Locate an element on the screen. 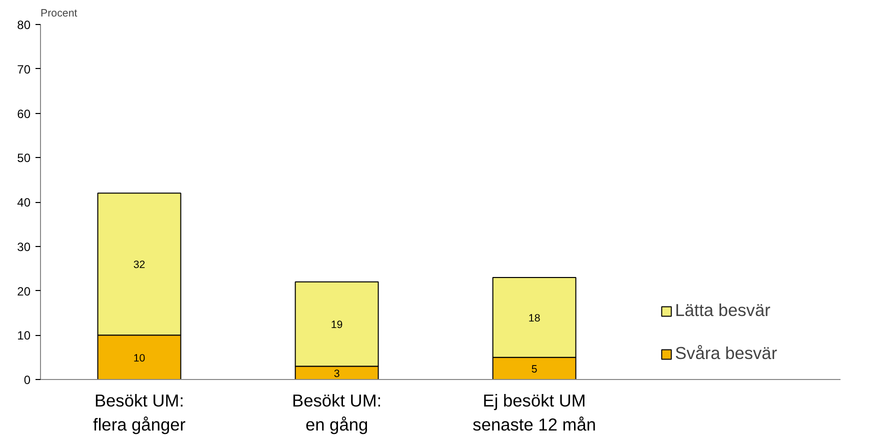 The image size is (881, 439). y-tick-label: 60 is located at coordinates (24, 113).